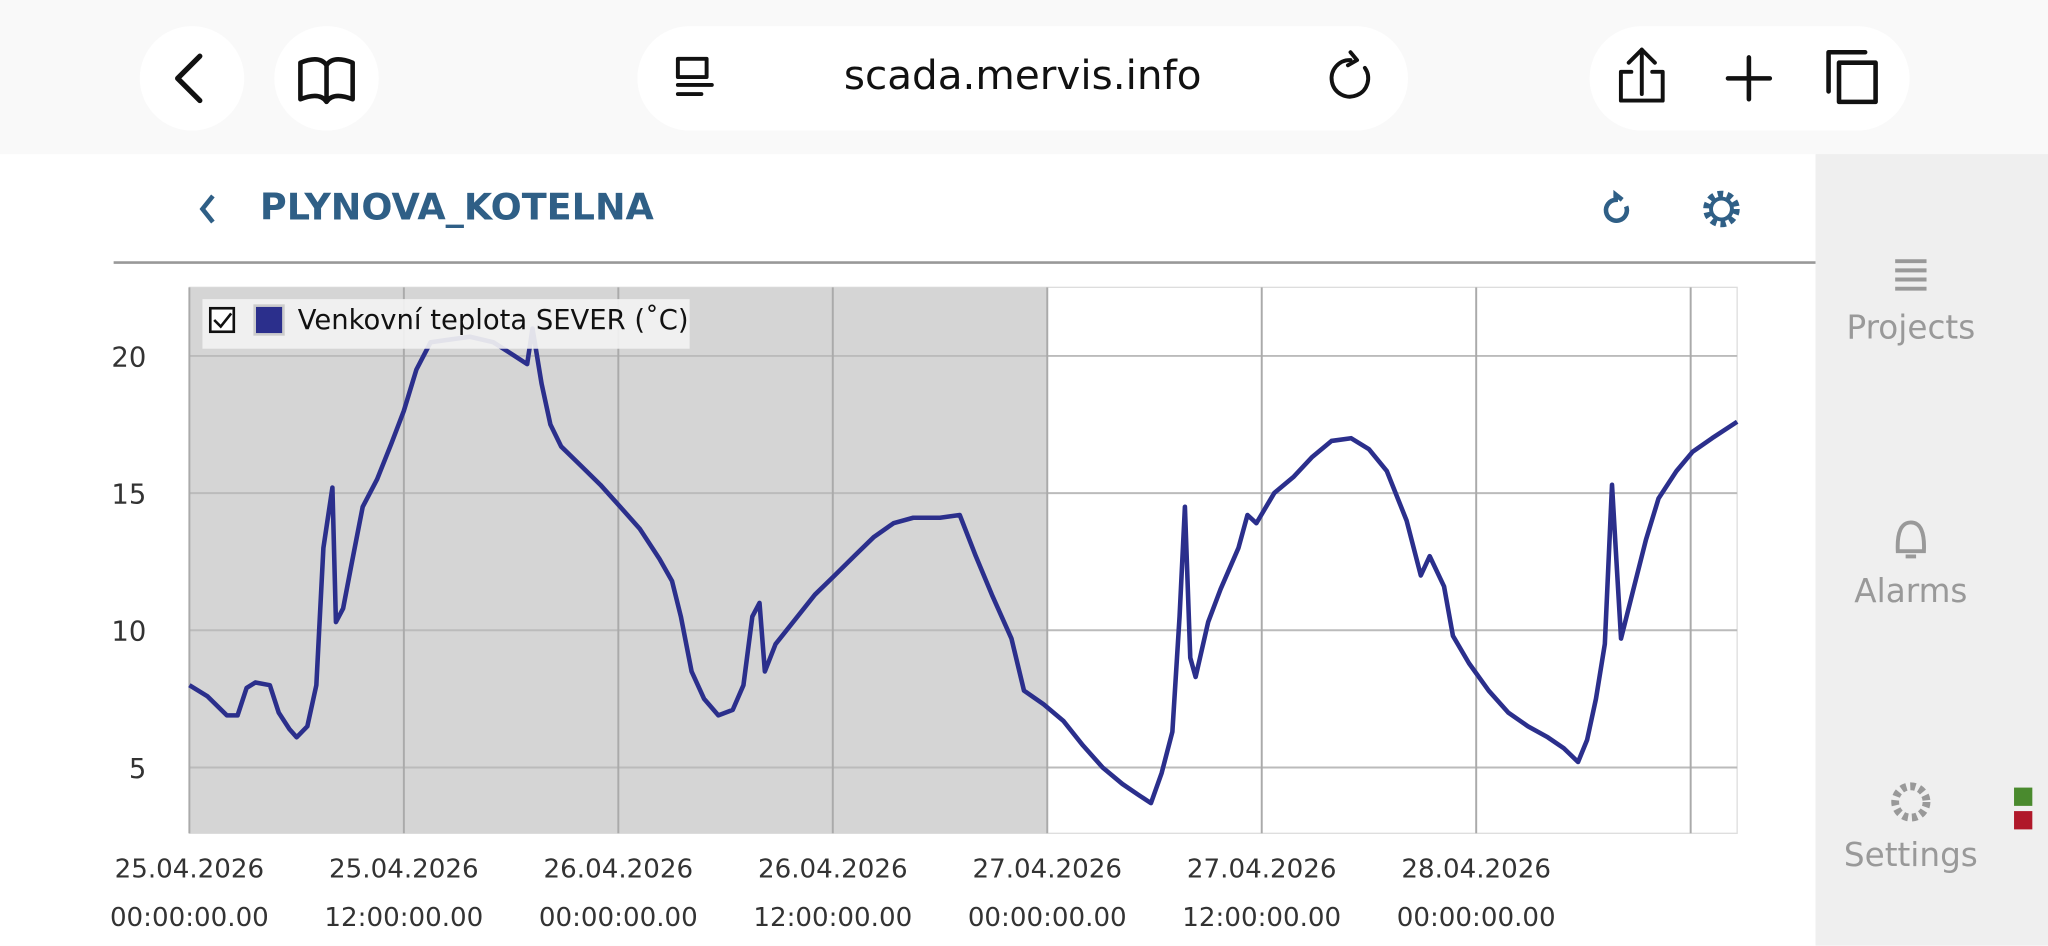 This screenshot has height=946, width=2048. What do you see at coordinates (1262, 892) in the screenshot?
I see `x-tick-label: 27.04.2026 12:00:00.00` at bounding box center [1262, 892].